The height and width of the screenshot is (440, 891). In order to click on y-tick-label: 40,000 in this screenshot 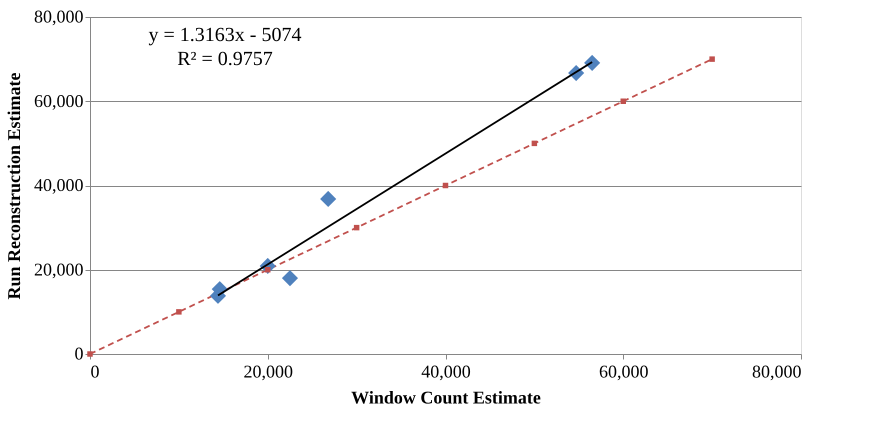, I will do `click(59, 185)`.